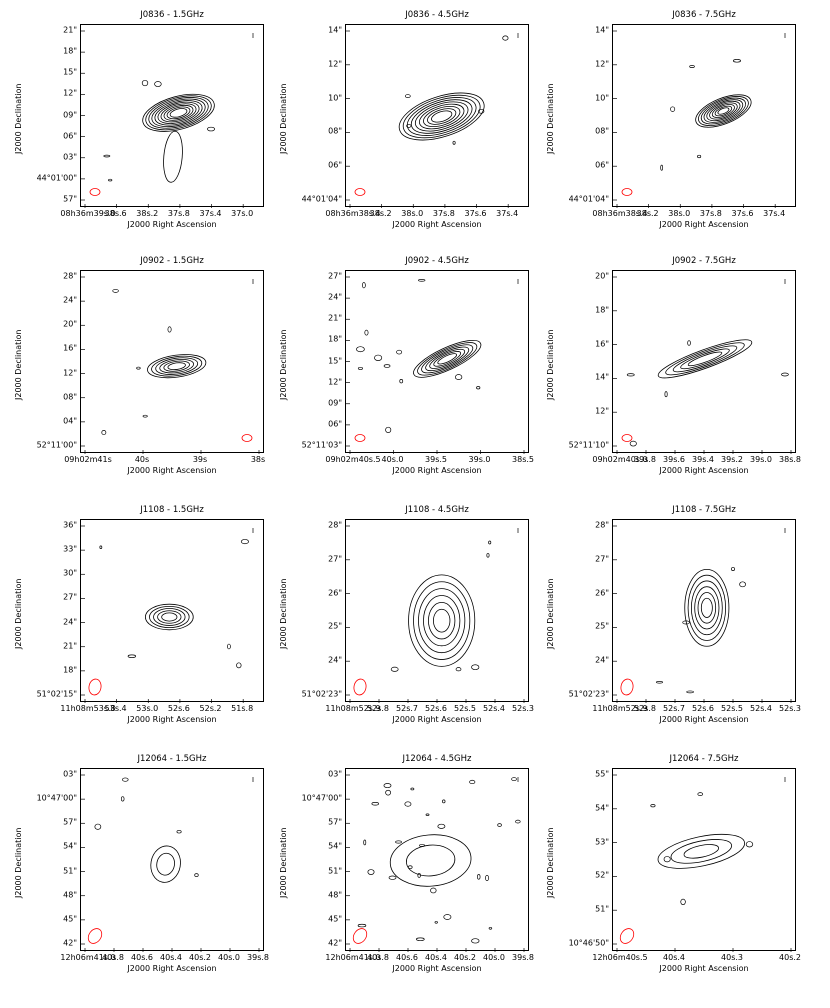  I want to click on y-tick-label: 14", so click(335, 30).